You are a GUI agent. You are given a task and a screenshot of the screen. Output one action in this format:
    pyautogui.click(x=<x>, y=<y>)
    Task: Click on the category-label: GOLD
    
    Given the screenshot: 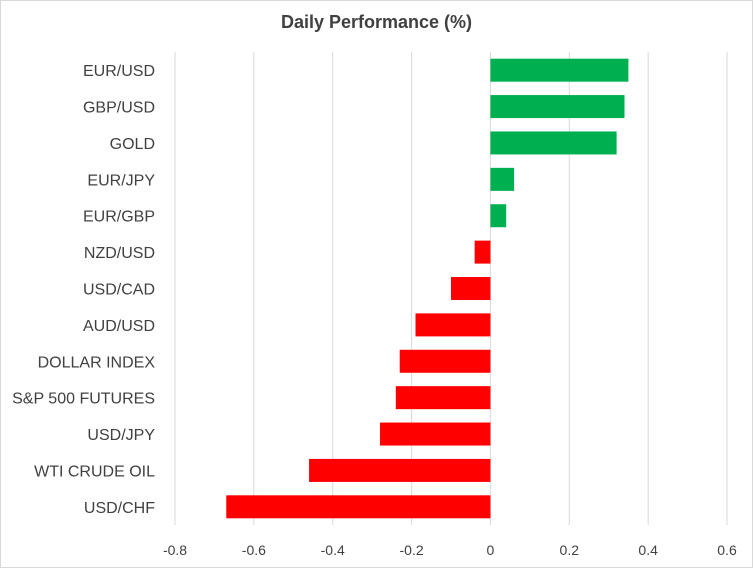 What is the action you would take?
    pyautogui.click(x=132, y=144)
    